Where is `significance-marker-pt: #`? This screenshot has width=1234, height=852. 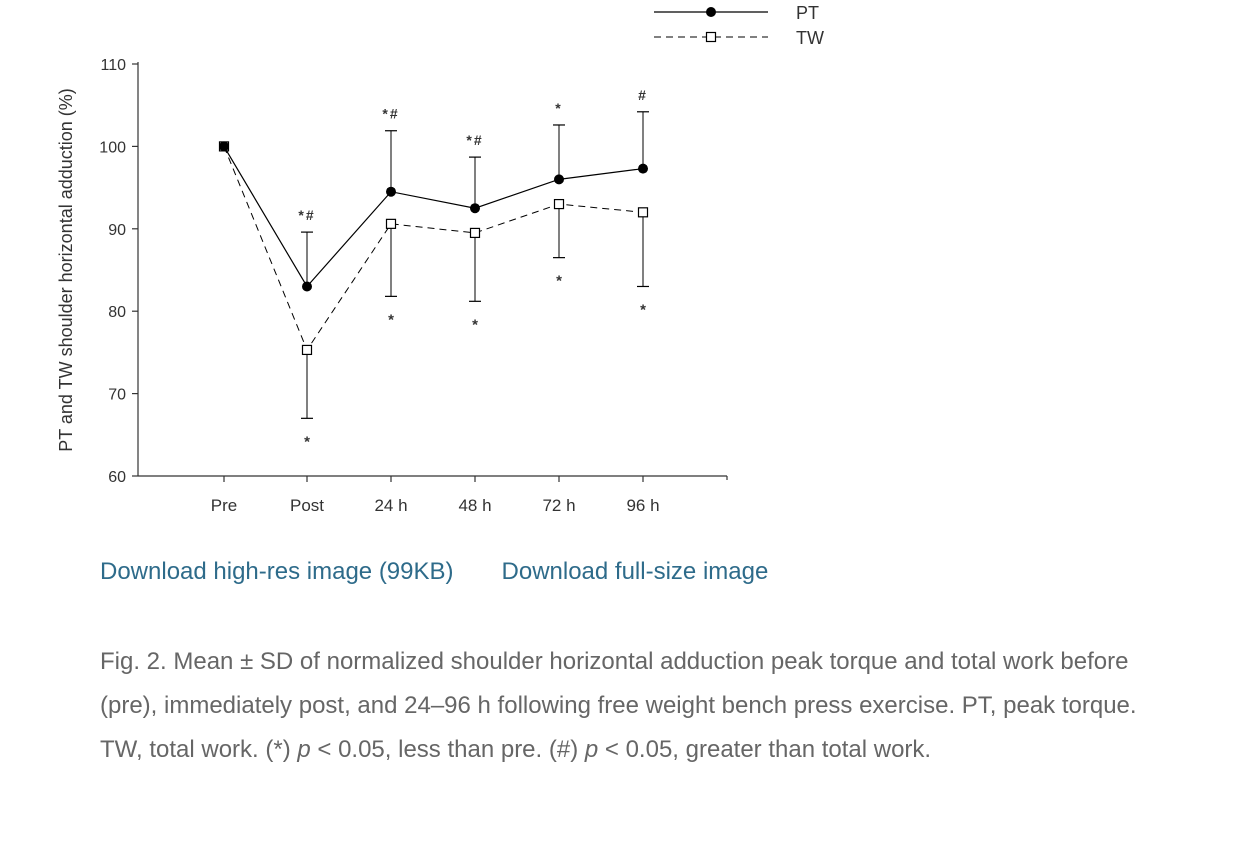 significance-marker-pt: # is located at coordinates (643, 95).